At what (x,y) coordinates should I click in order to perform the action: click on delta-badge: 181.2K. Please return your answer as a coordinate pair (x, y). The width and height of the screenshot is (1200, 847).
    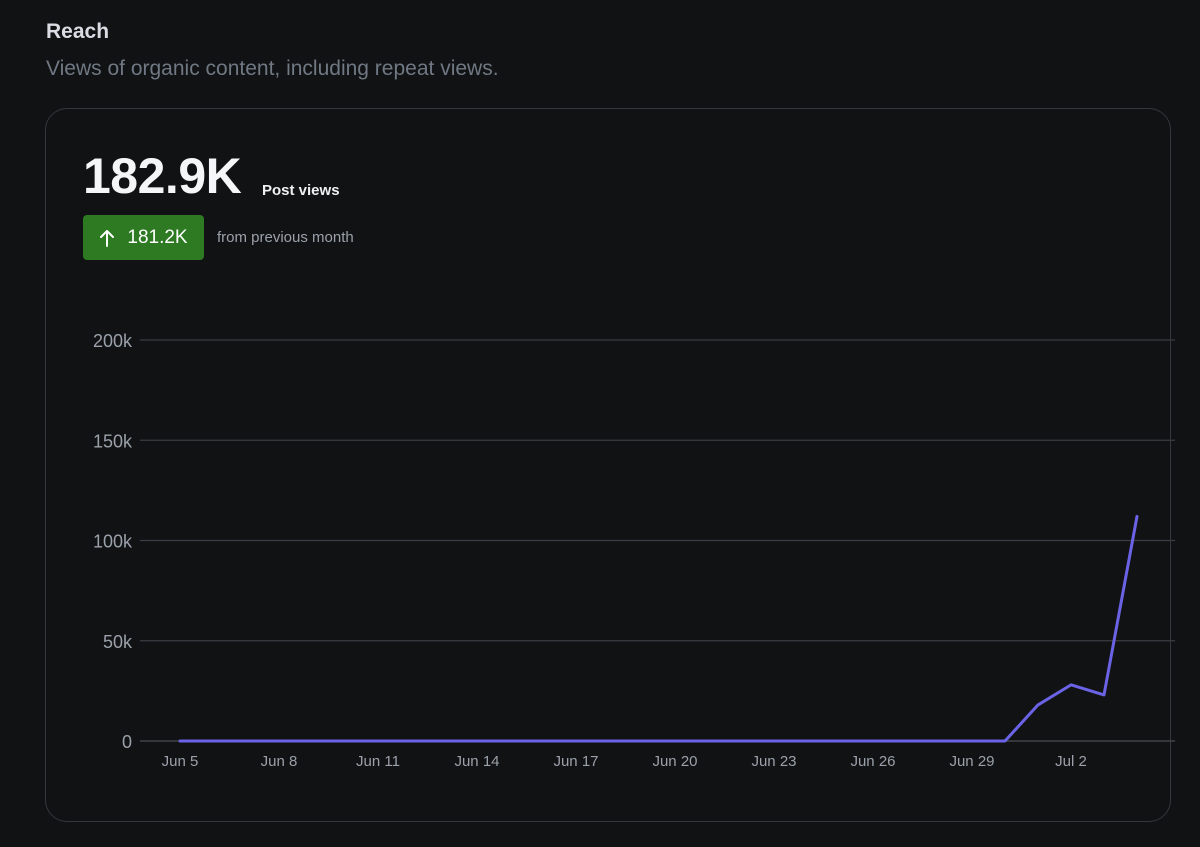
    Looking at the image, I should click on (143, 237).